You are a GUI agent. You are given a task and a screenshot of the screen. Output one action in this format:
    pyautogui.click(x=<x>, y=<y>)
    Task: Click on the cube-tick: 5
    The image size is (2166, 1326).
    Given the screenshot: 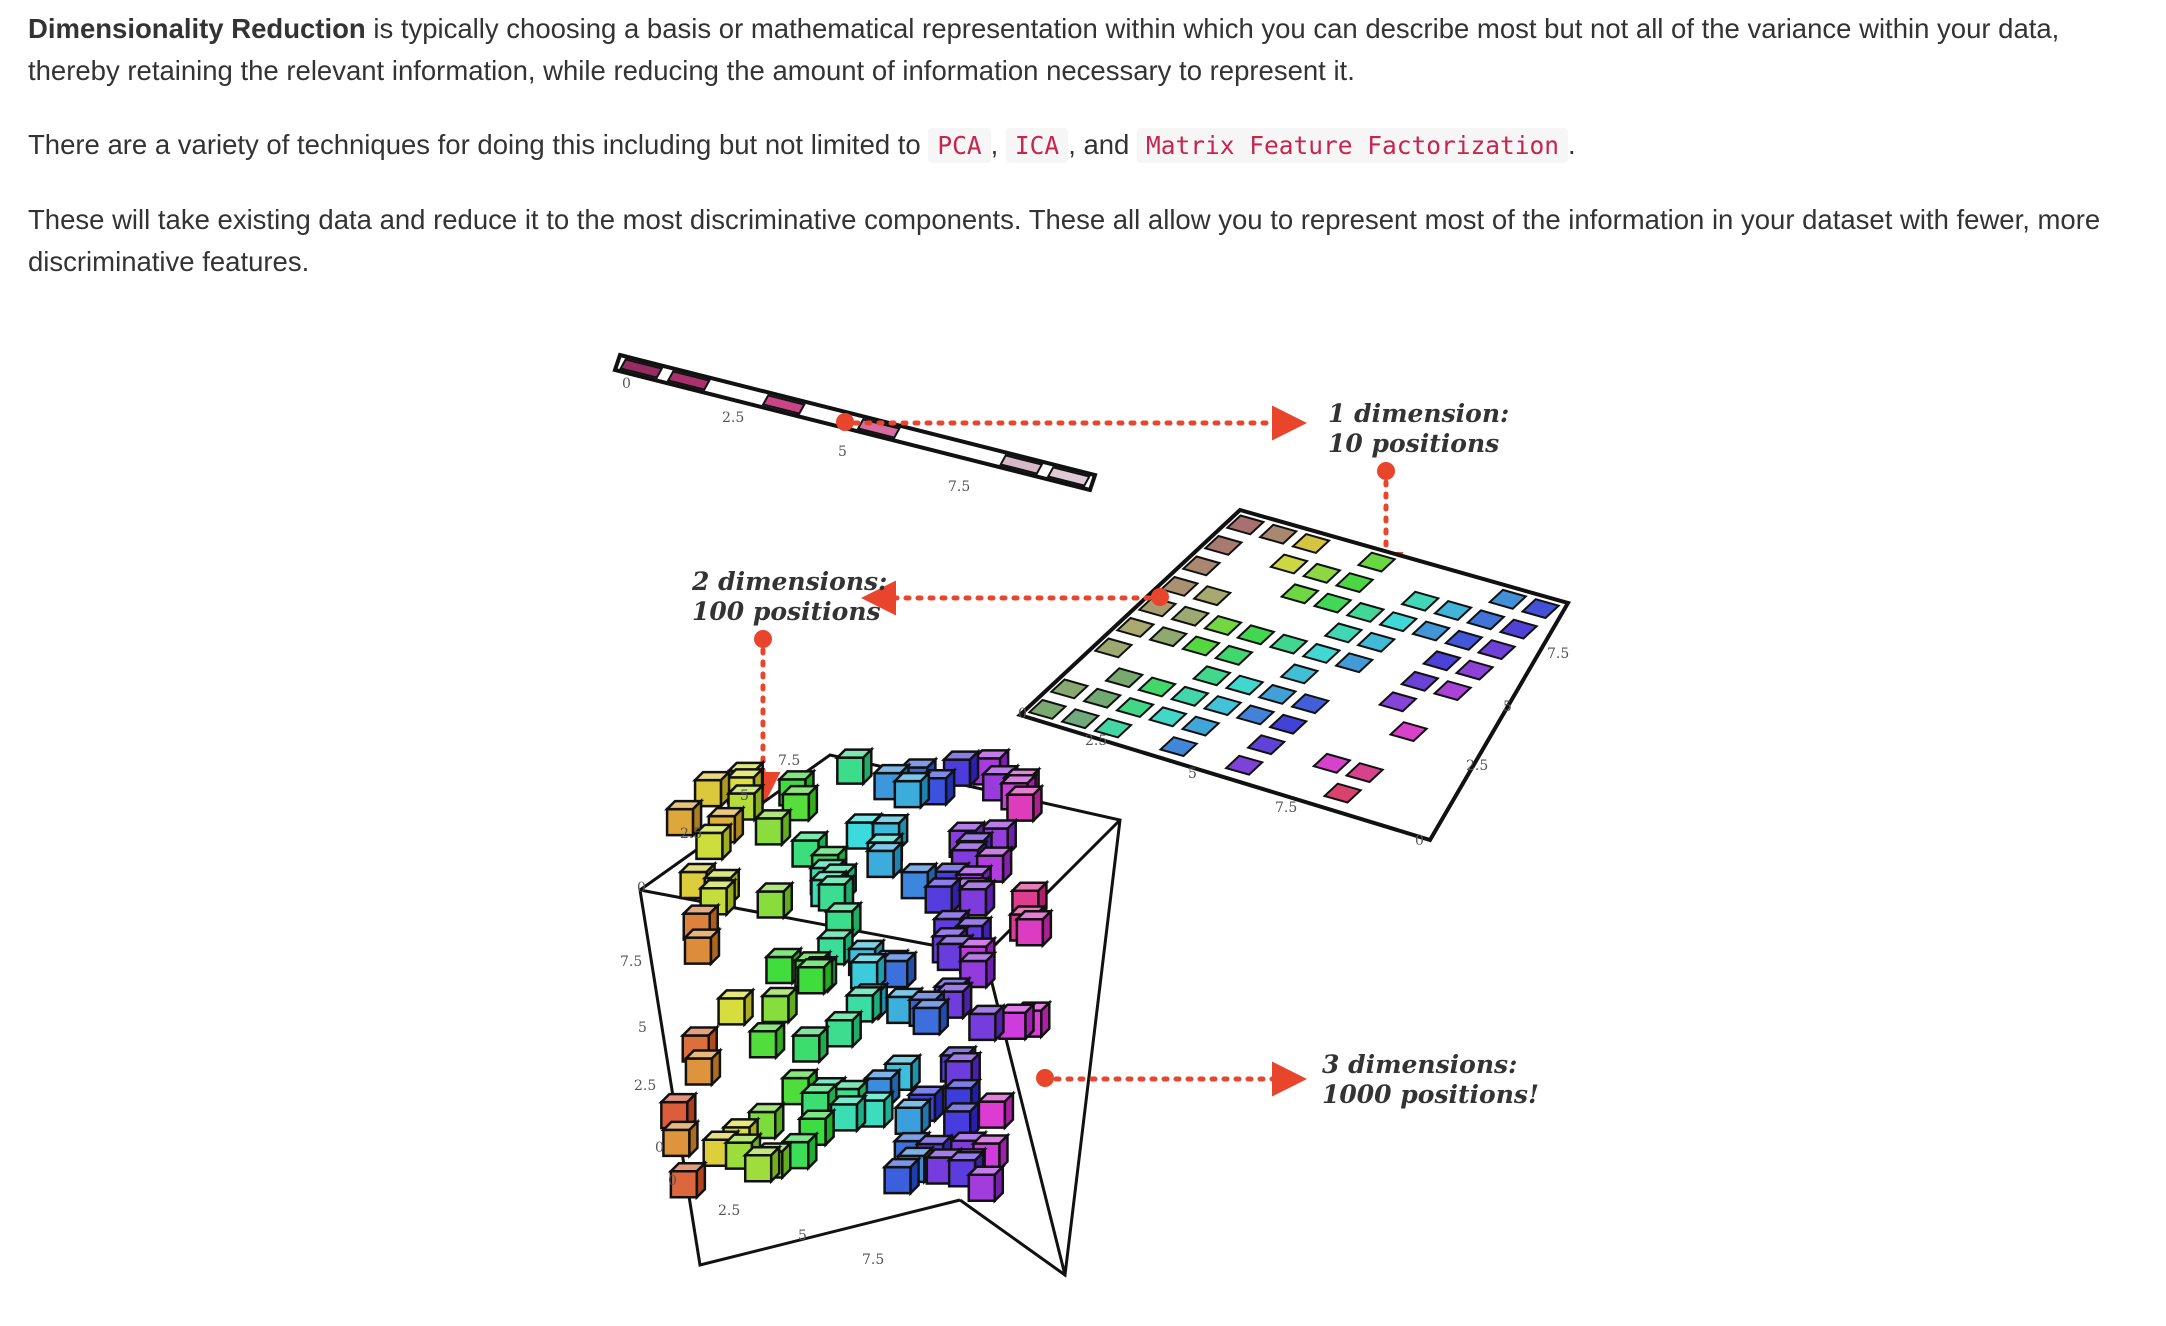 What is the action you would take?
    pyautogui.click(x=642, y=1028)
    